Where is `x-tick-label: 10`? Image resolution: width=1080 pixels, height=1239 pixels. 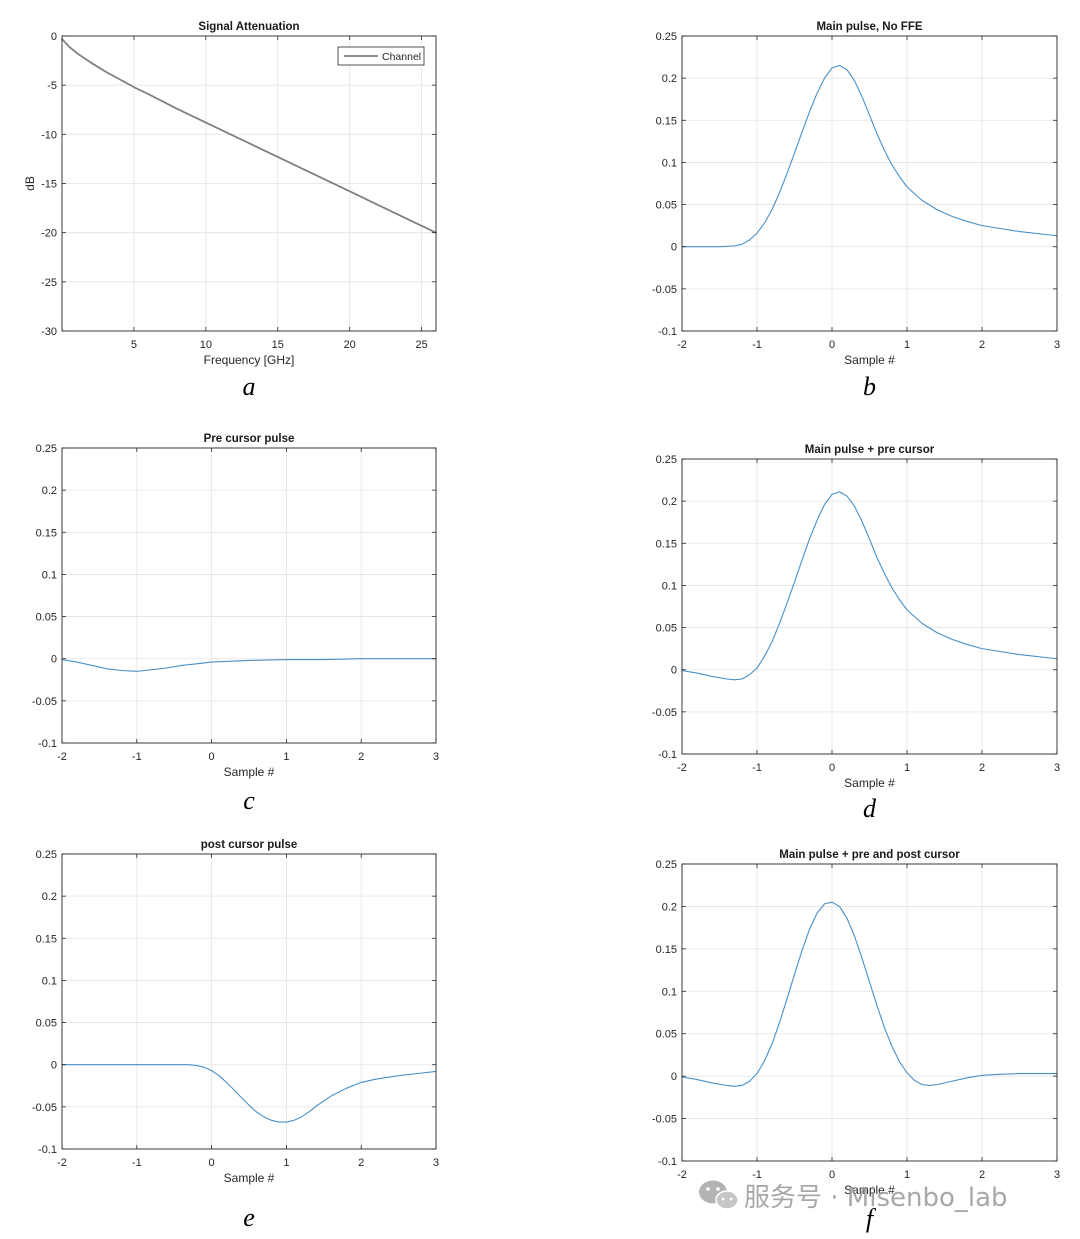 x-tick-label: 10 is located at coordinates (206, 345).